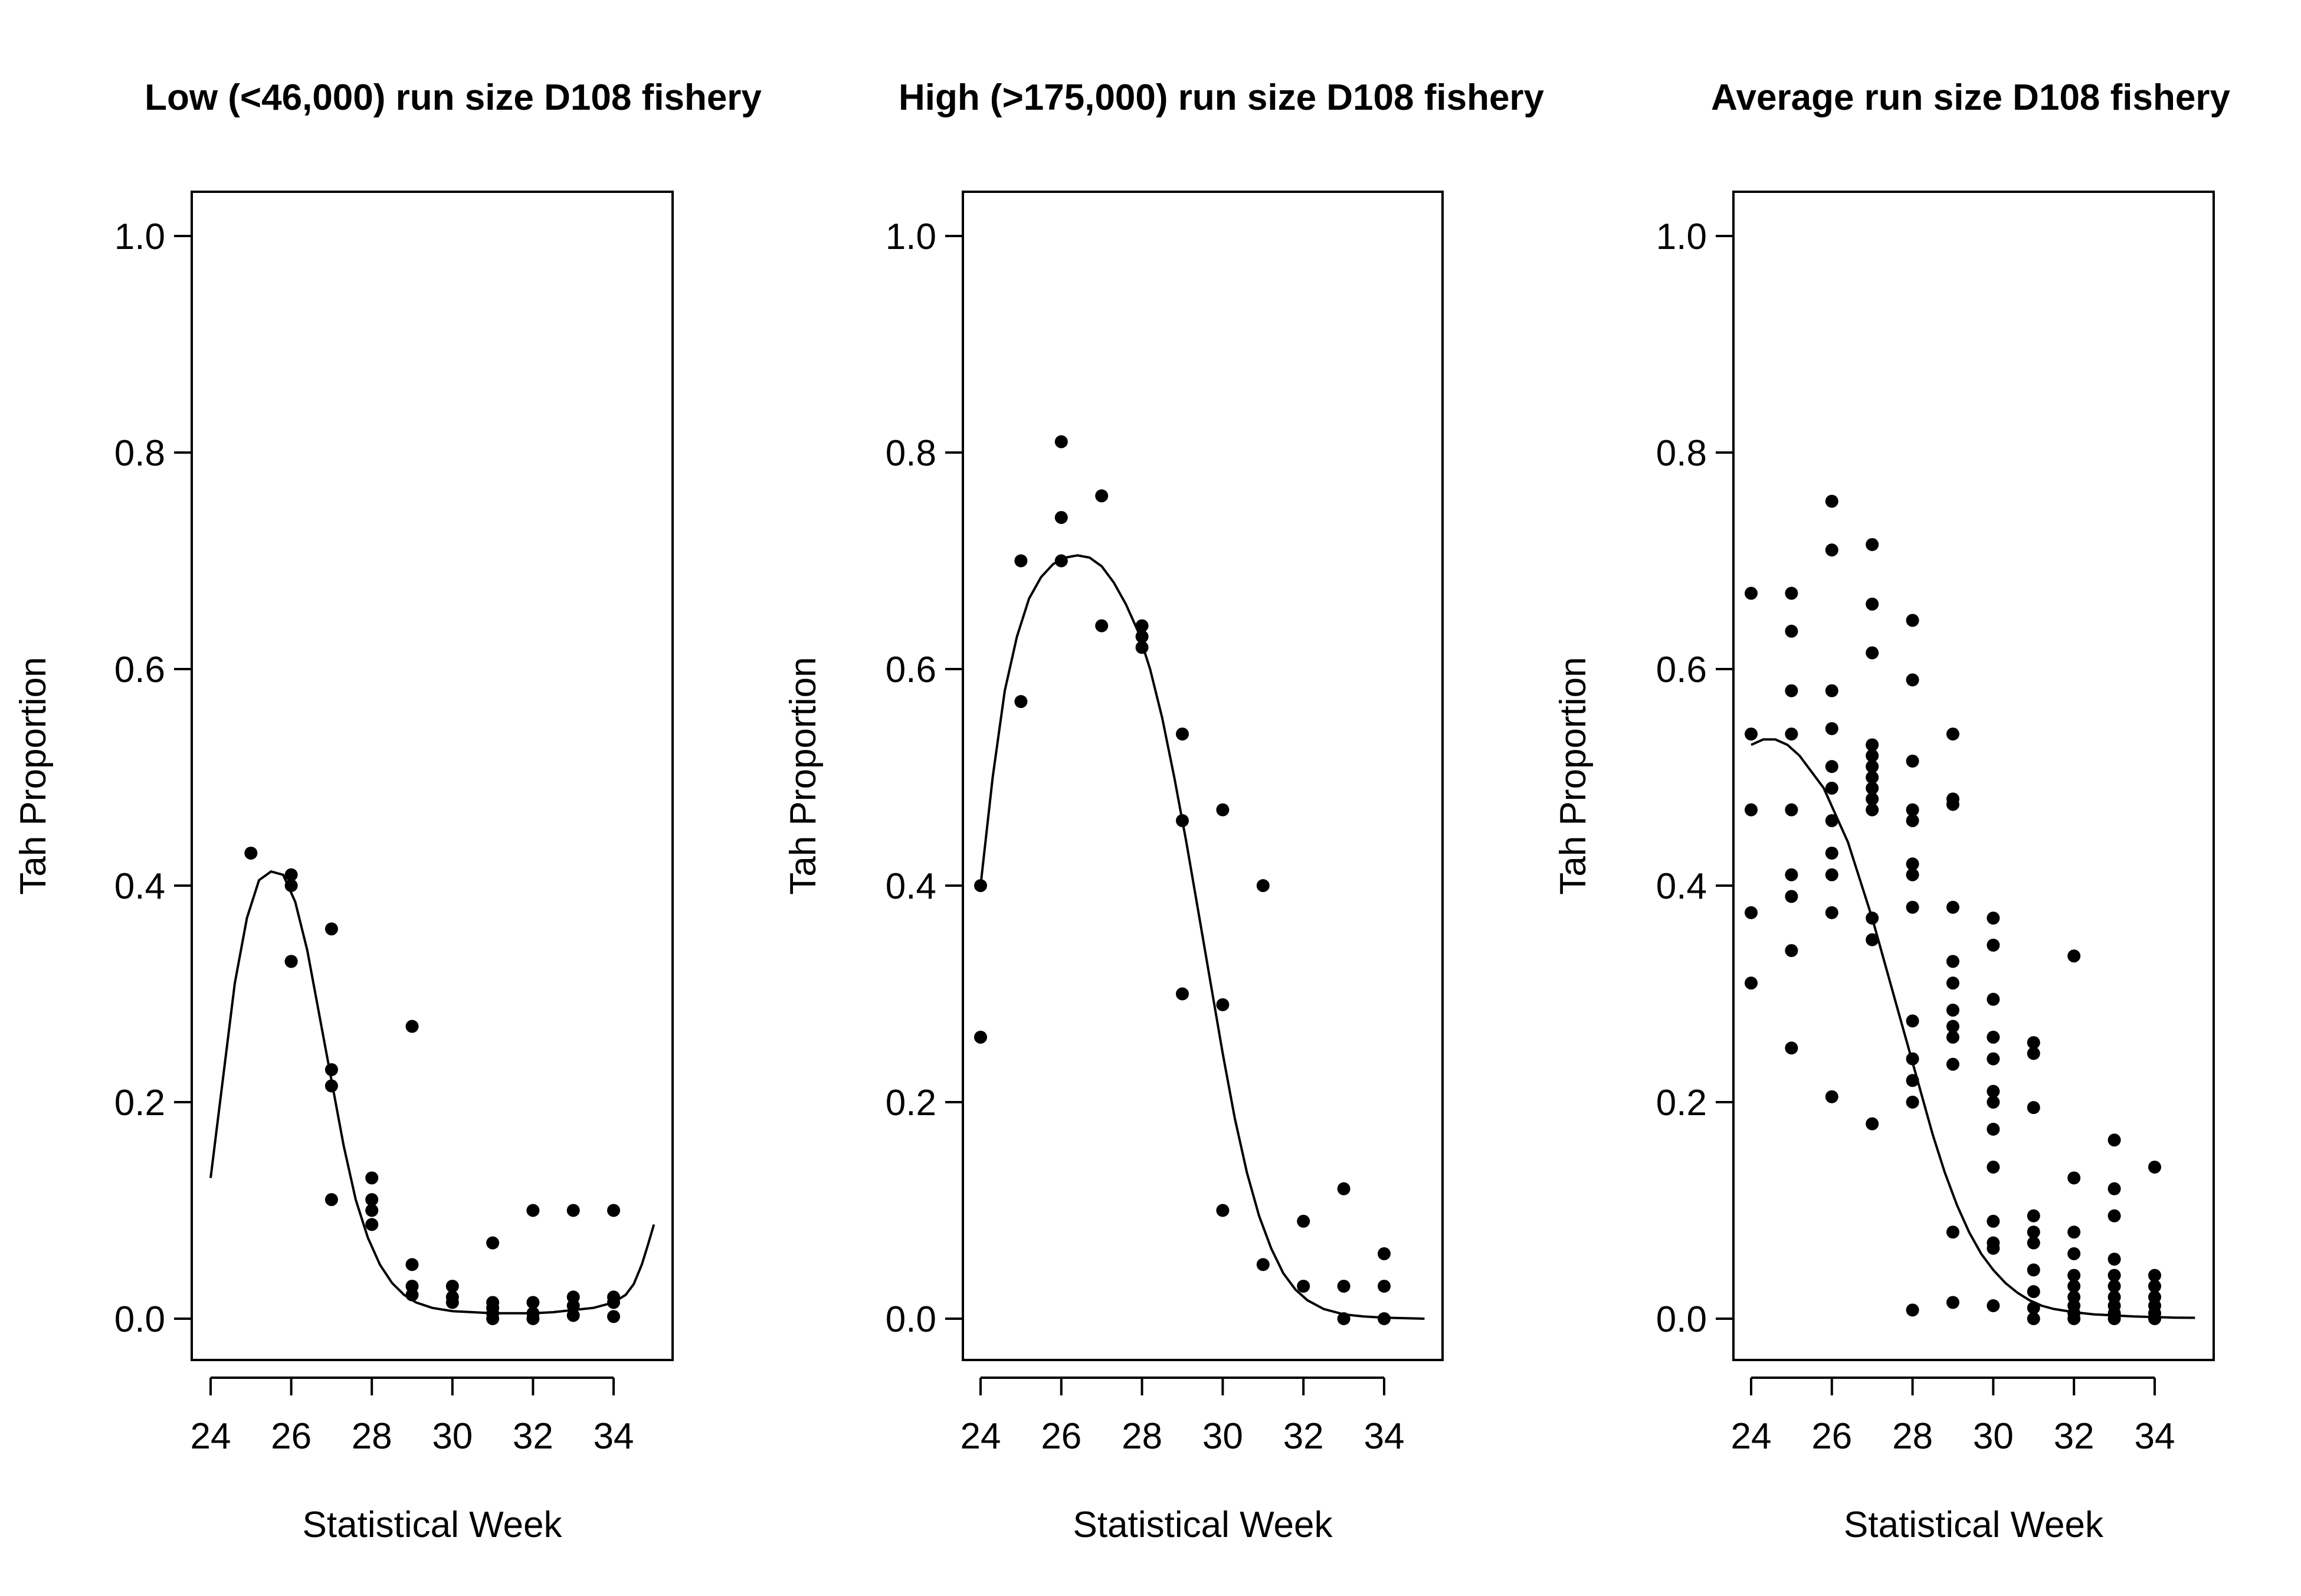 This screenshot has height=1596, width=2301. I want to click on x-tick-label: 28, so click(1912, 1436).